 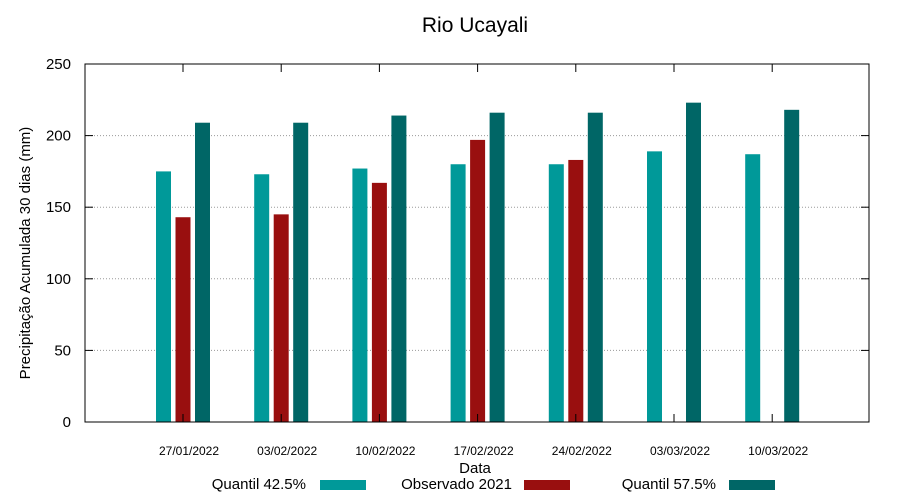 I want to click on x-tick-label: 10/02/2022, so click(x=385, y=451).